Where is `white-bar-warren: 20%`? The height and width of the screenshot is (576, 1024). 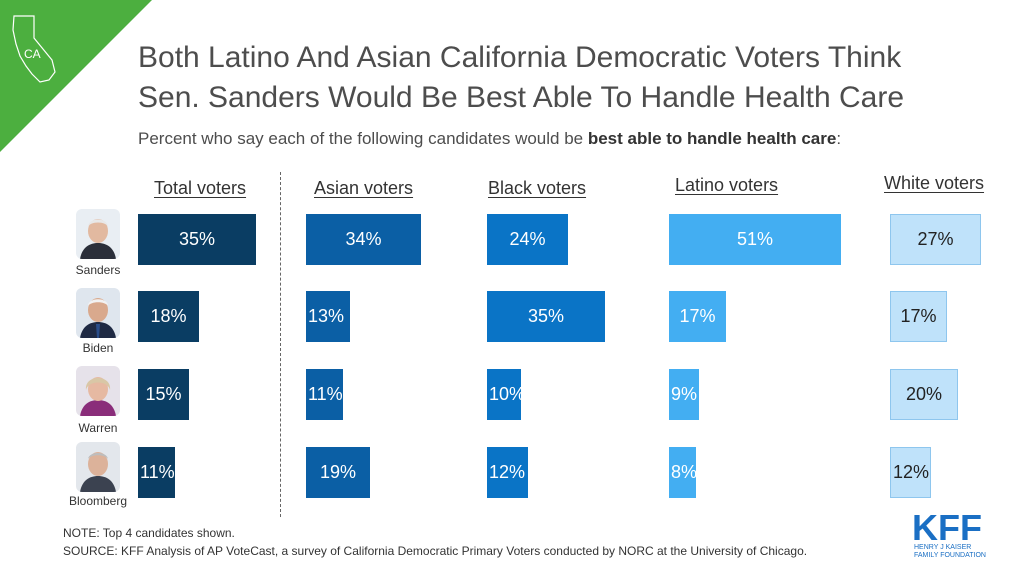 white-bar-warren: 20% is located at coordinates (924, 394).